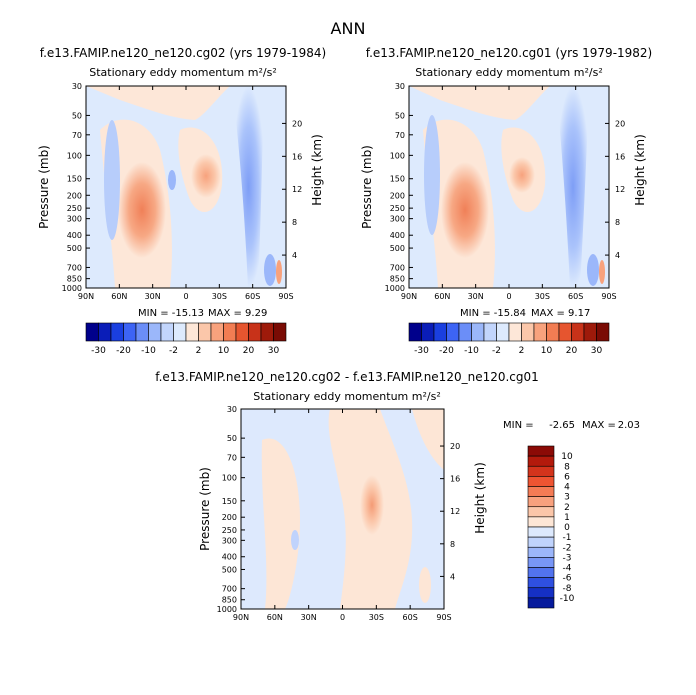 The width and height of the screenshot is (696, 695). Describe the element at coordinates (279, 272) in the screenshot. I see `panel-1-positive-sfc` at that location.